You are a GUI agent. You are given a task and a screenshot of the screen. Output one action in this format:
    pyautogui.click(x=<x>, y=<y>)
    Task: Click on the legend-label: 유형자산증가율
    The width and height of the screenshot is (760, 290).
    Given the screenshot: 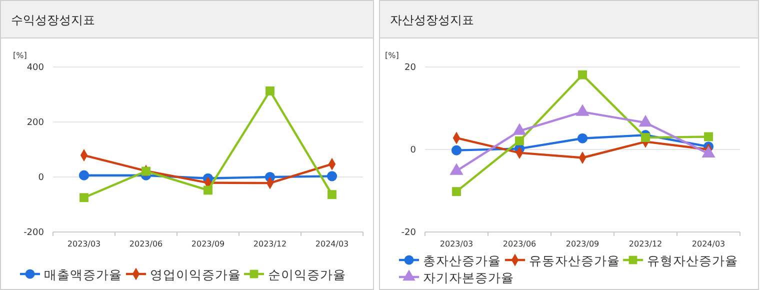 What is the action you would take?
    pyautogui.click(x=692, y=260)
    